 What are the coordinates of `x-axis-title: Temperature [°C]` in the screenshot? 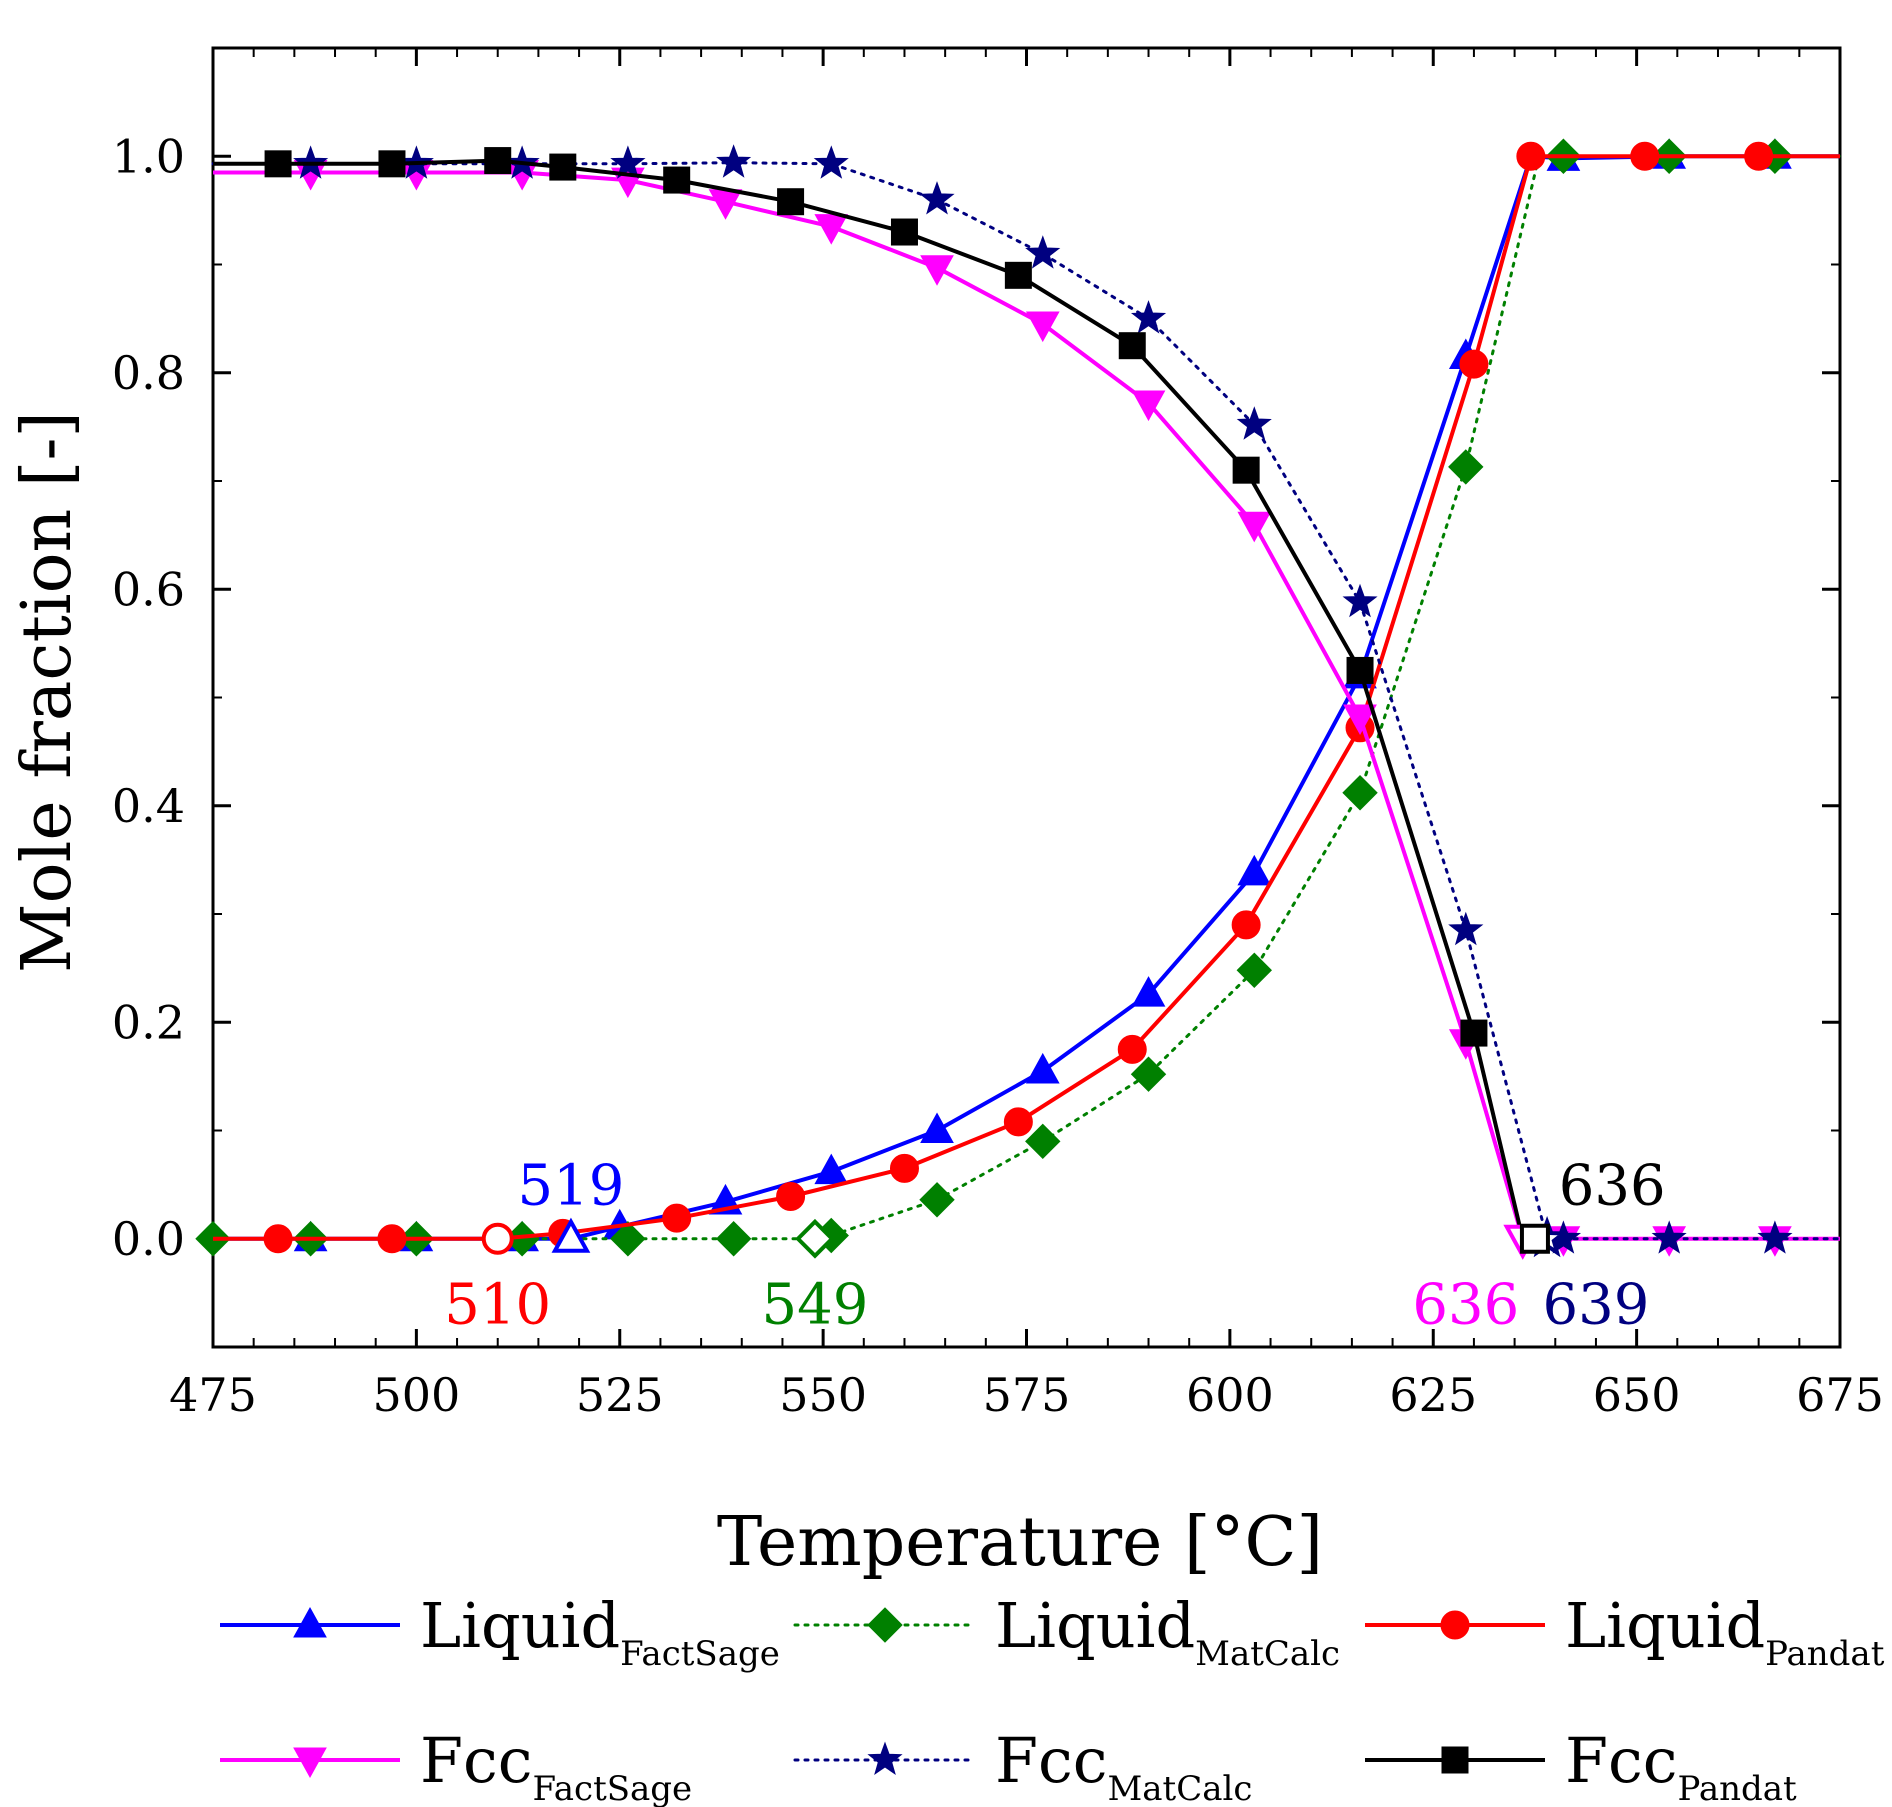 It's located at (1020, 1542).